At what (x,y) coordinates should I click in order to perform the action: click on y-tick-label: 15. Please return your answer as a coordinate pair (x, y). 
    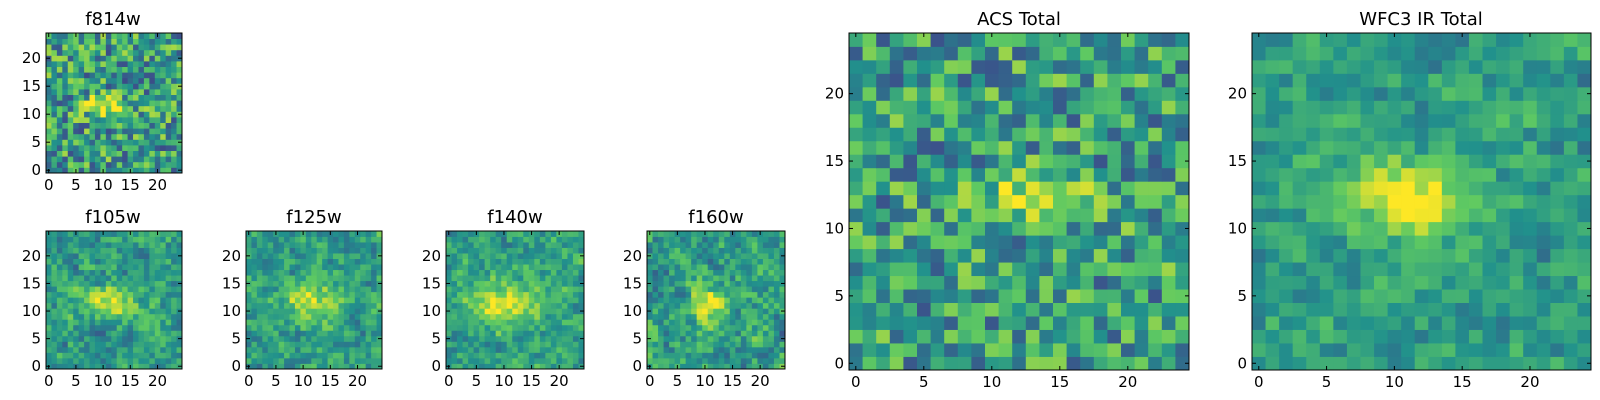
    Looking at the image, I should click on (231, 283).